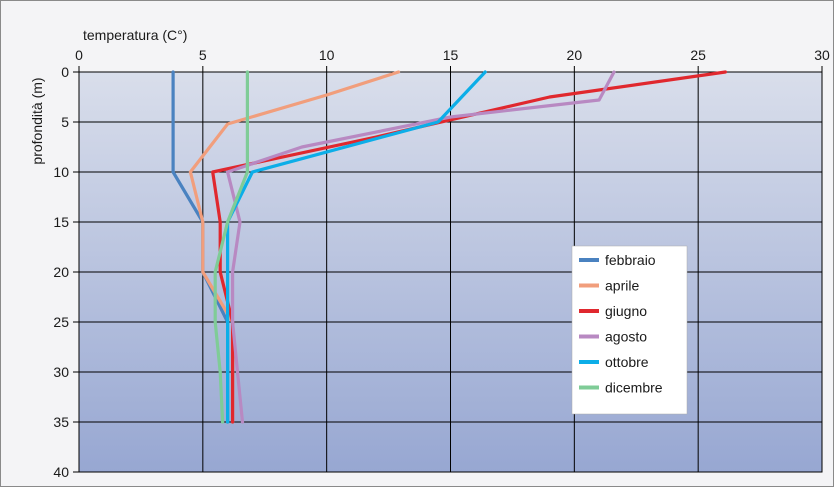  I want to click on y-axis-ticks: 0 5 10 15 20 25 30 35 40, so click(66, 272).